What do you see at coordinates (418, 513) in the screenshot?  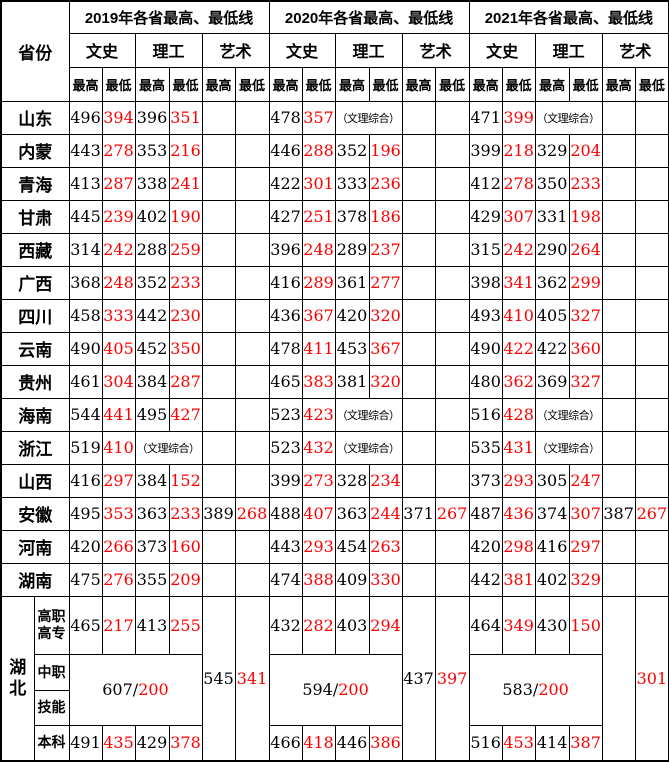 I see `score-cell: 371` at bounding box center [418, 513].